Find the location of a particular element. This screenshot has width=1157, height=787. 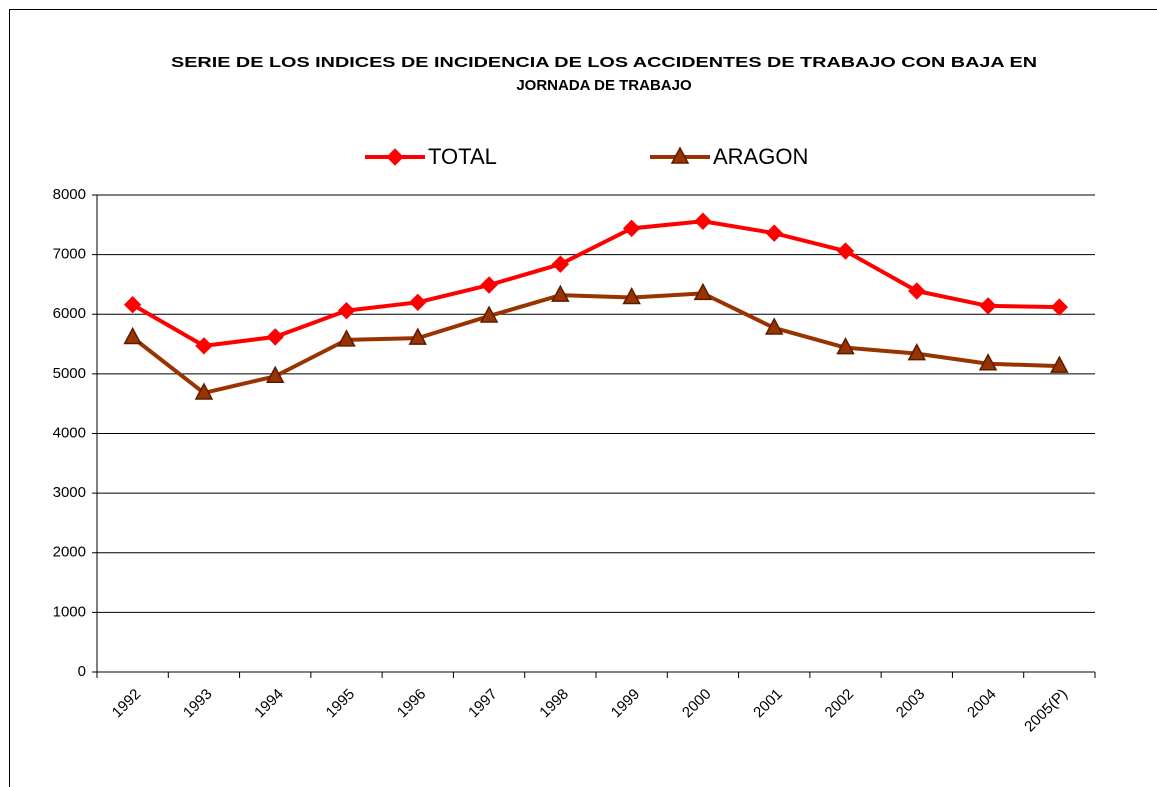

y-tick-label: 4000 is located at coordinates (69, 432).